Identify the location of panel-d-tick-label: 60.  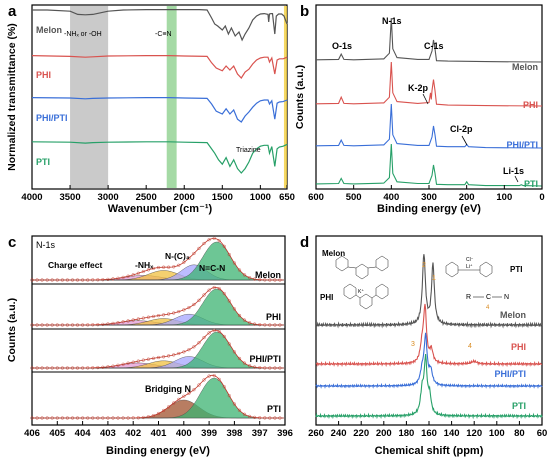
(542, 433).